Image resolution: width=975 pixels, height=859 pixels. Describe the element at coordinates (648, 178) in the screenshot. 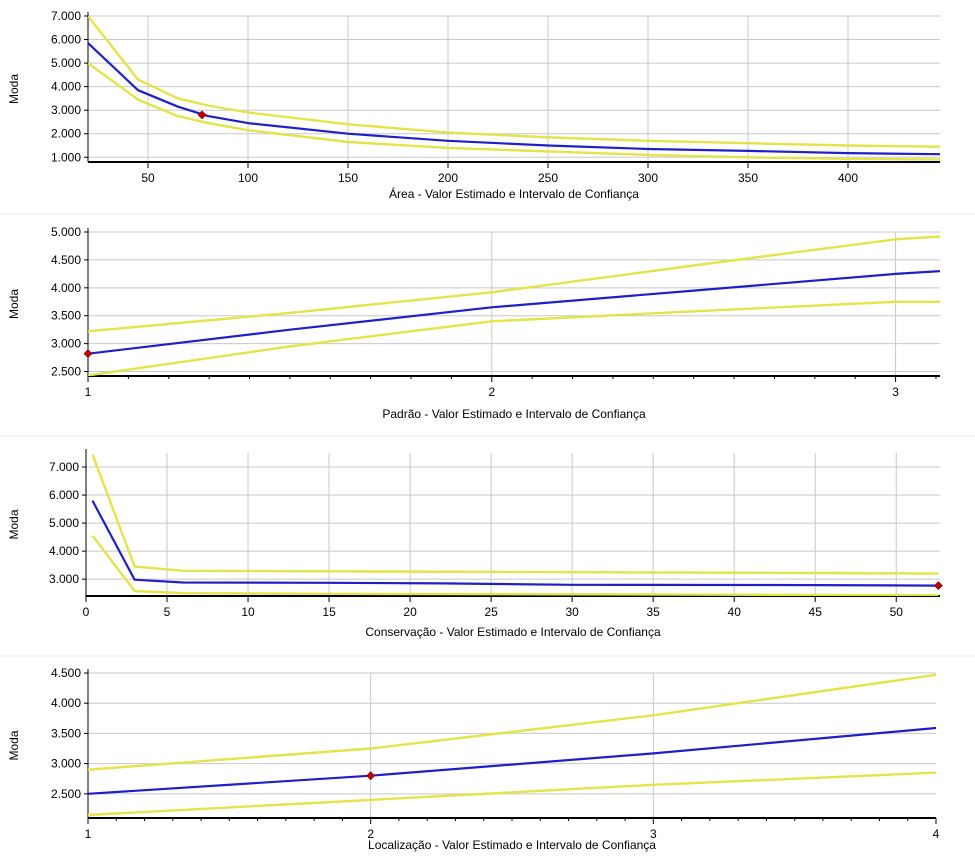

I see `x-tick-label: 300` at that location.